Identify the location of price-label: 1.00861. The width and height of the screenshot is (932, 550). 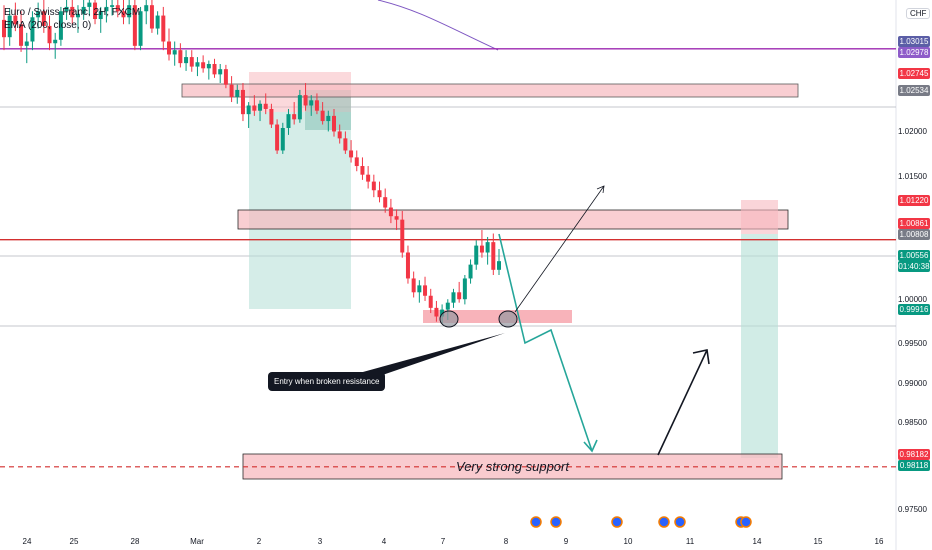
(914, 223).